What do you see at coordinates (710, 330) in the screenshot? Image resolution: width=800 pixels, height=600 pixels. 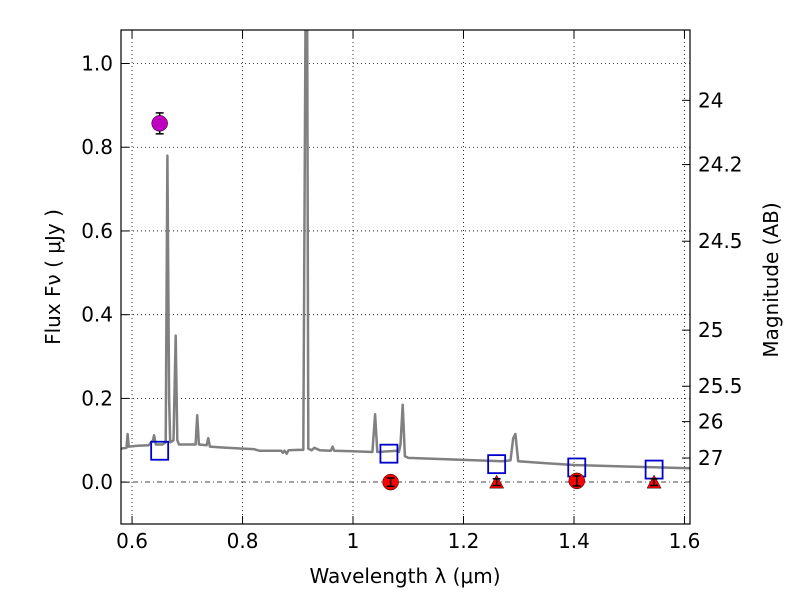 I see `mag-tick-label: 25` at bounding box center [710, 330].